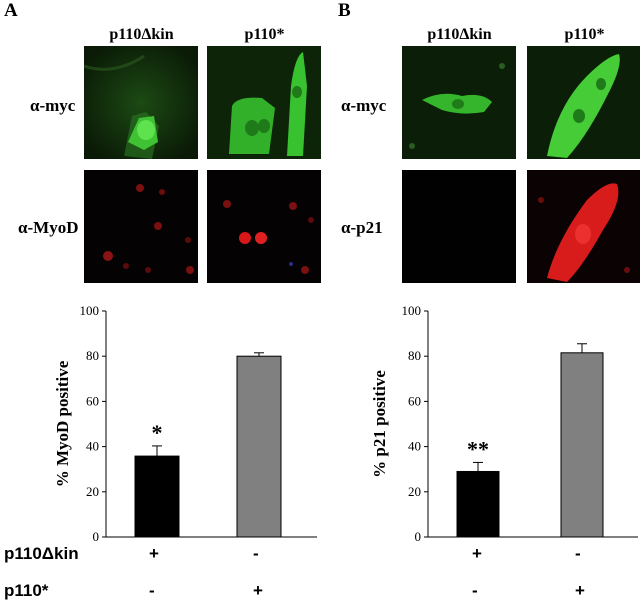  Describe the element at coordinates (264, 102) in the screenshot. I see `micrograph-a-star-myc` at that location.